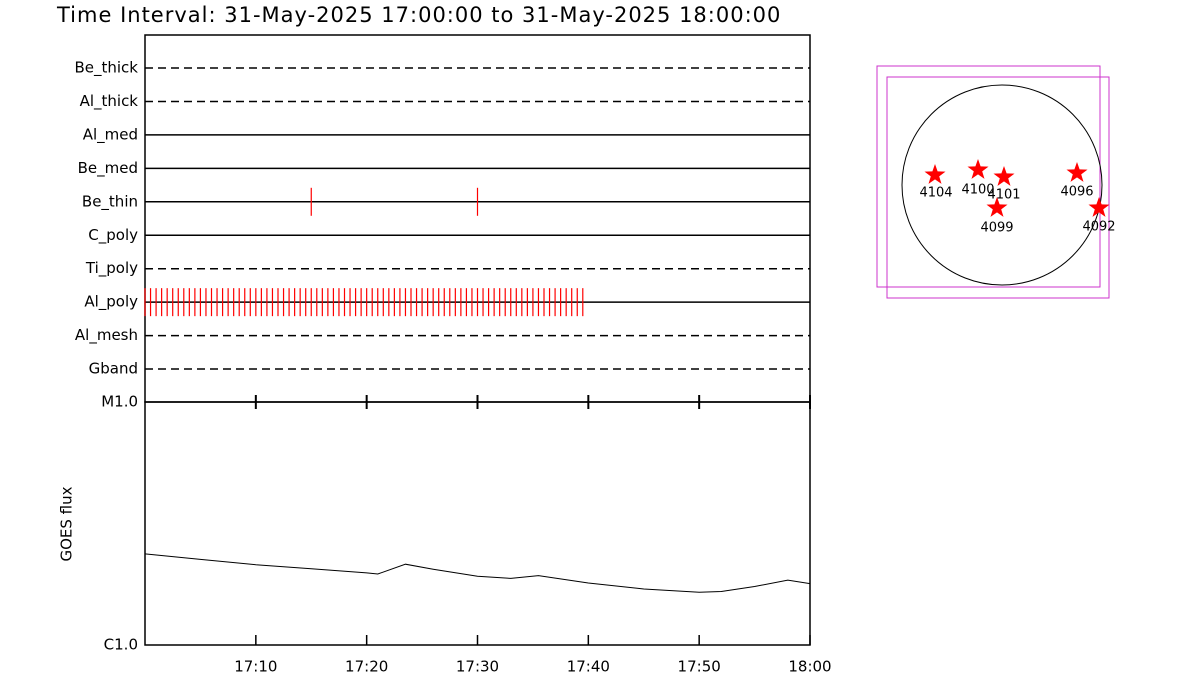 This screenshot has width=1200, height=700. I want to click on row-label: C_poly, so click(113, 235).